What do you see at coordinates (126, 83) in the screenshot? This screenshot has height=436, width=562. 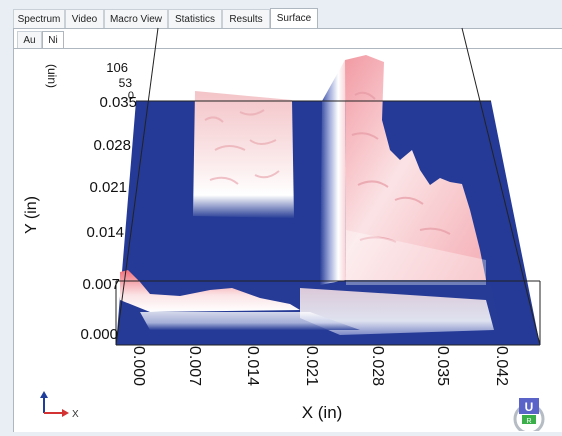 I see `z-tick-53: 53` at bounding box center [126, 83].